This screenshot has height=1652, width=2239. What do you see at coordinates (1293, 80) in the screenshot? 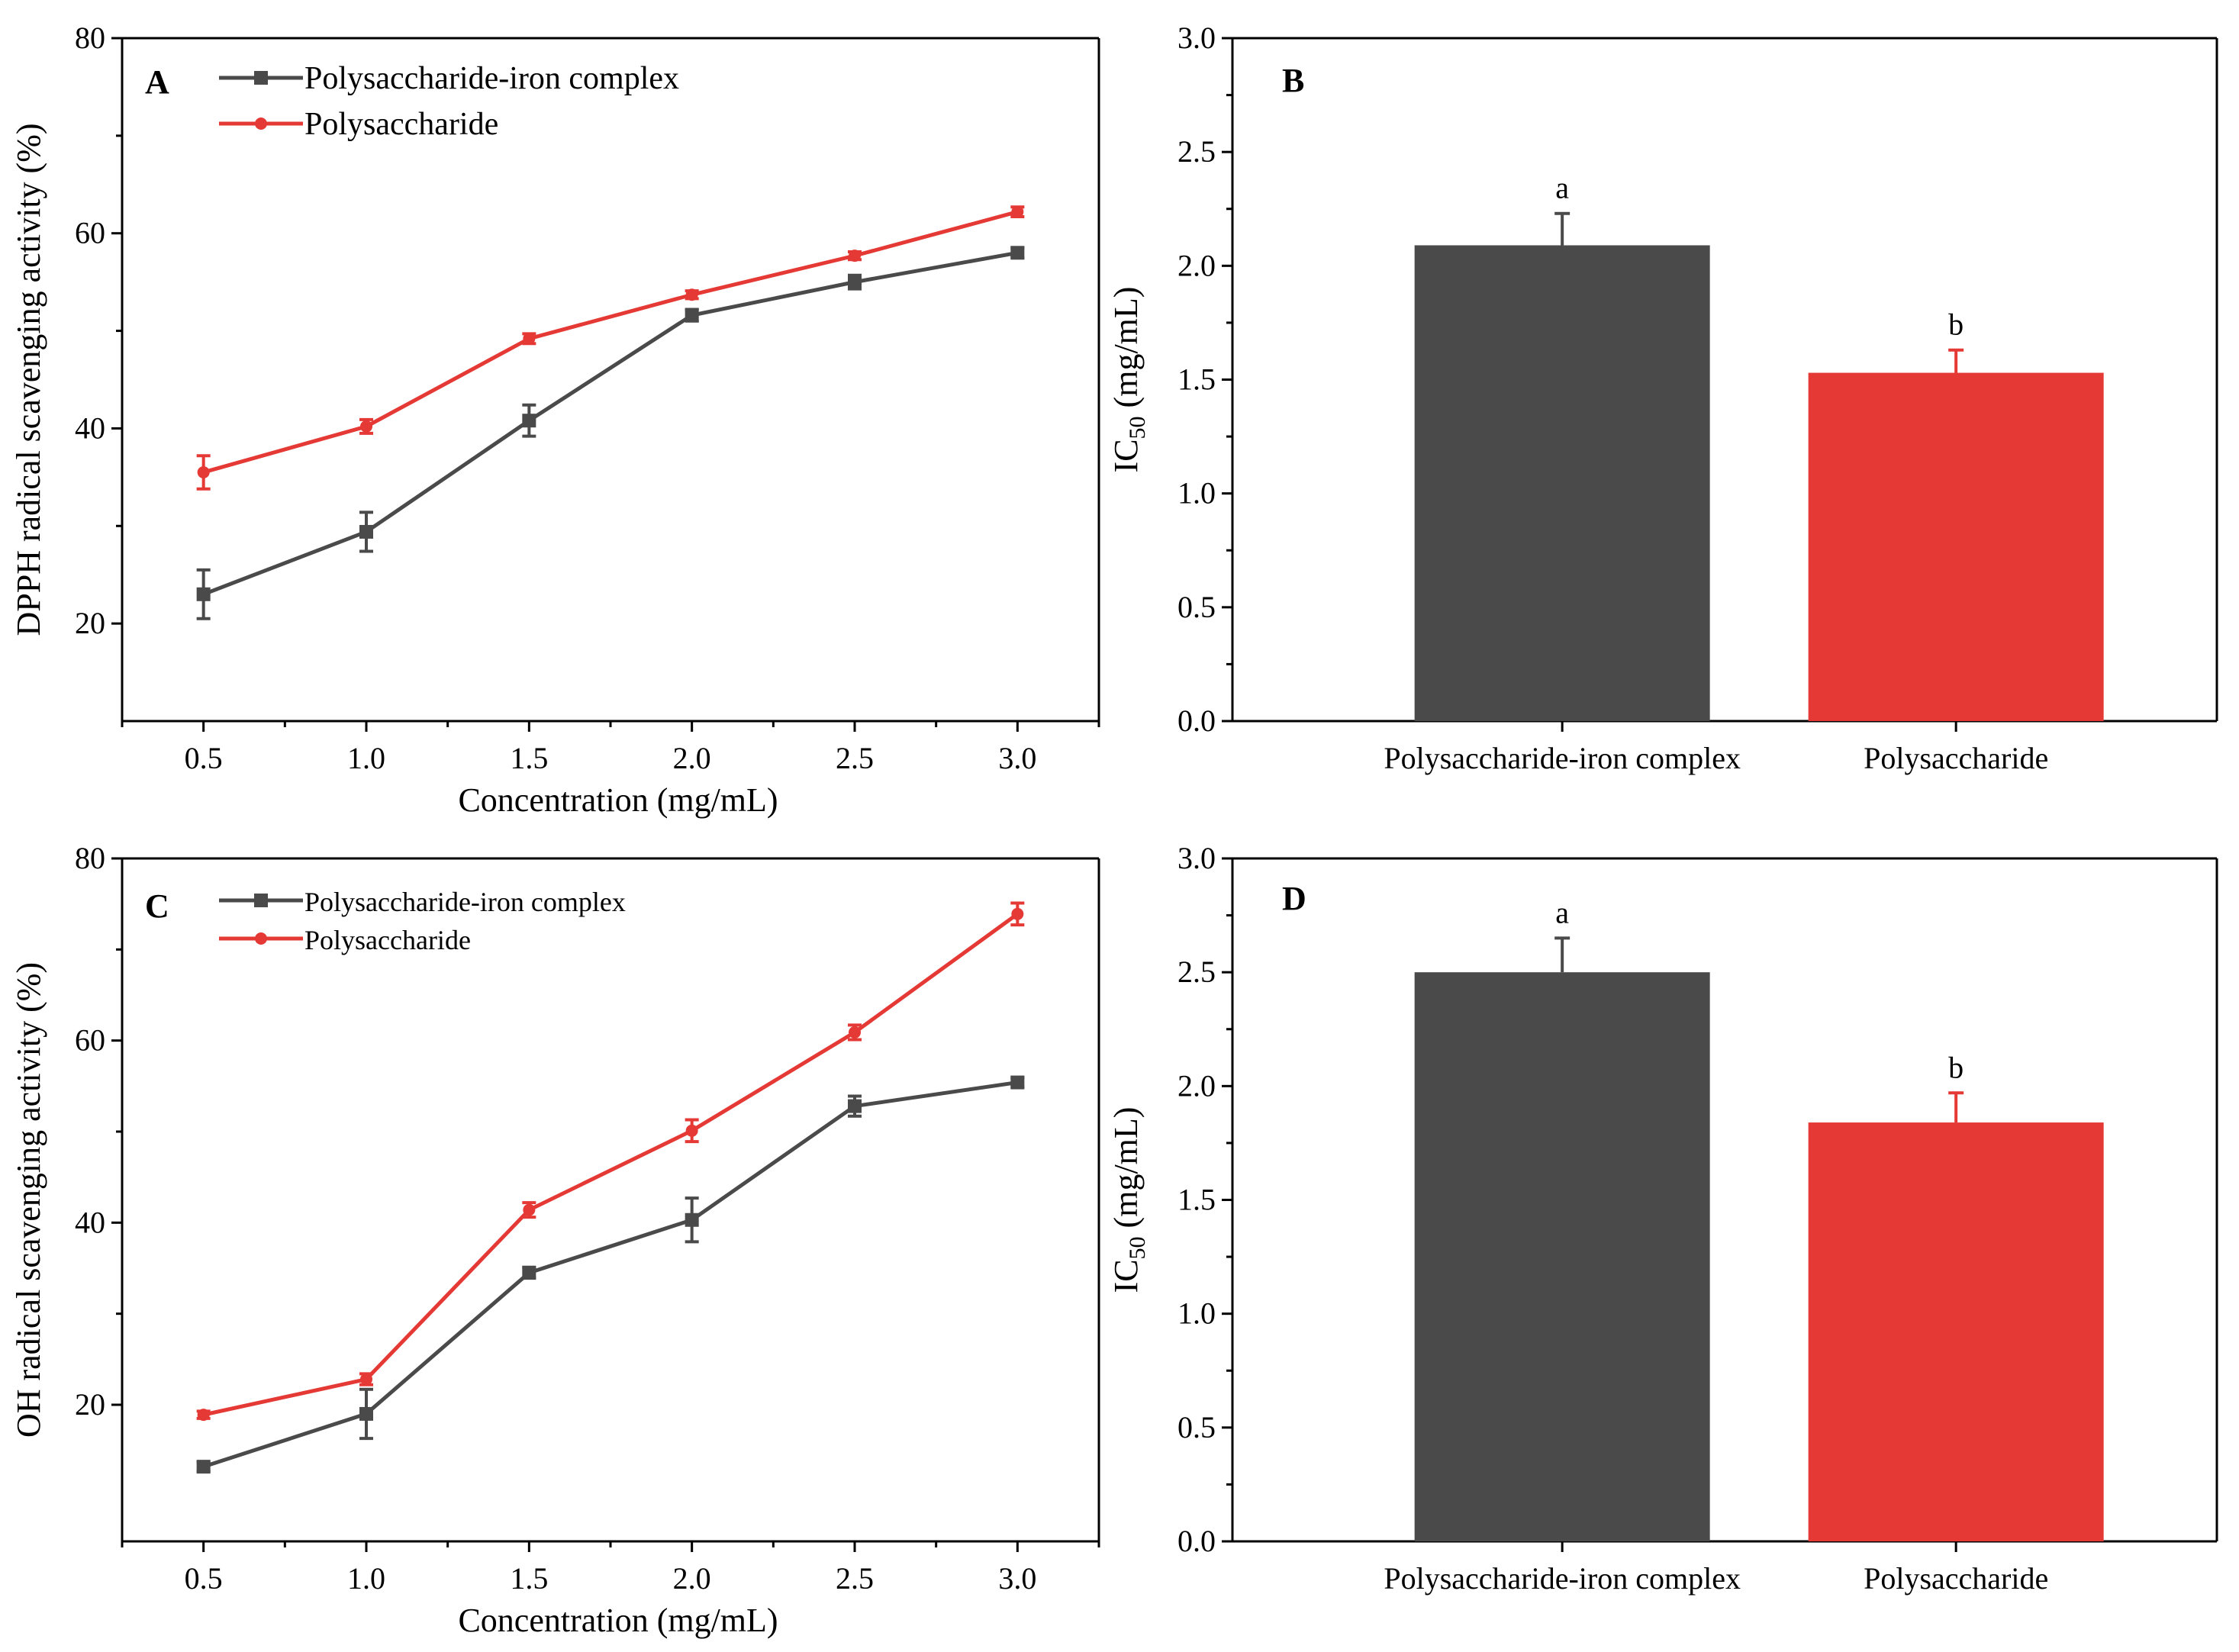
I see `panel-letter: B` at bounding box center [1293, 80].